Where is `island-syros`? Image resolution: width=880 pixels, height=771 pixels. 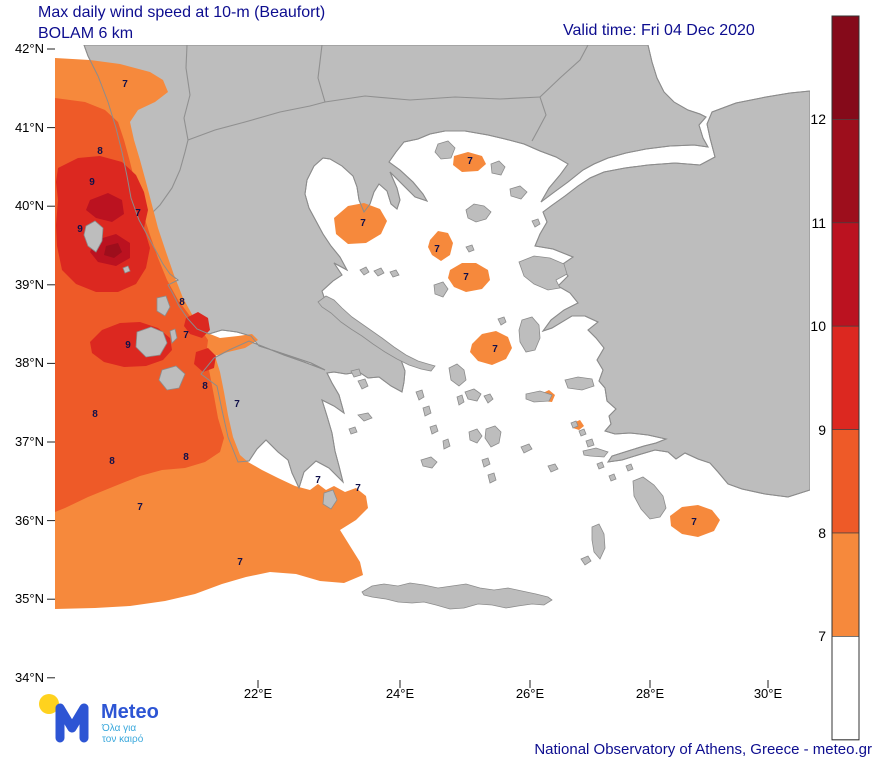
island-syros is located at coordinates (460, 400).